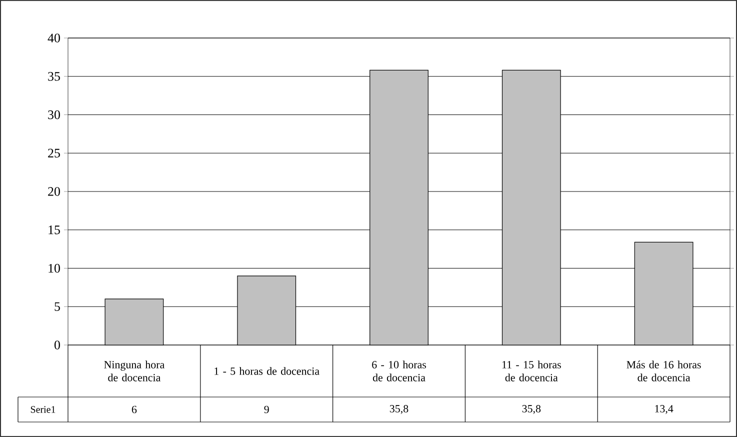  Describe the element at coordinates (663, 371) in the screenshot. I see `x-tick-label: Más de 16 horas de docencia` at that location.